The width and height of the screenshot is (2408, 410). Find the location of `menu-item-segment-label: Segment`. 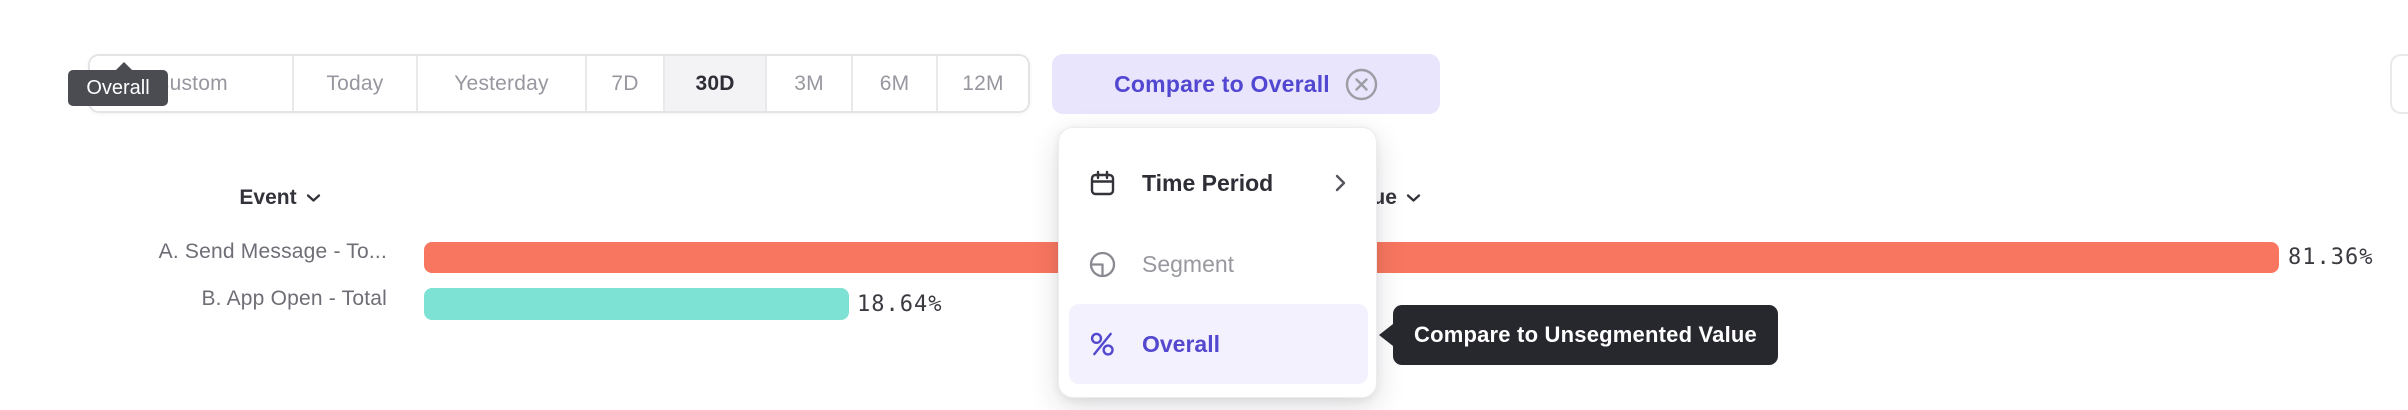

menu-item-segment-label: Segment is located at coordinates (1188, 263).